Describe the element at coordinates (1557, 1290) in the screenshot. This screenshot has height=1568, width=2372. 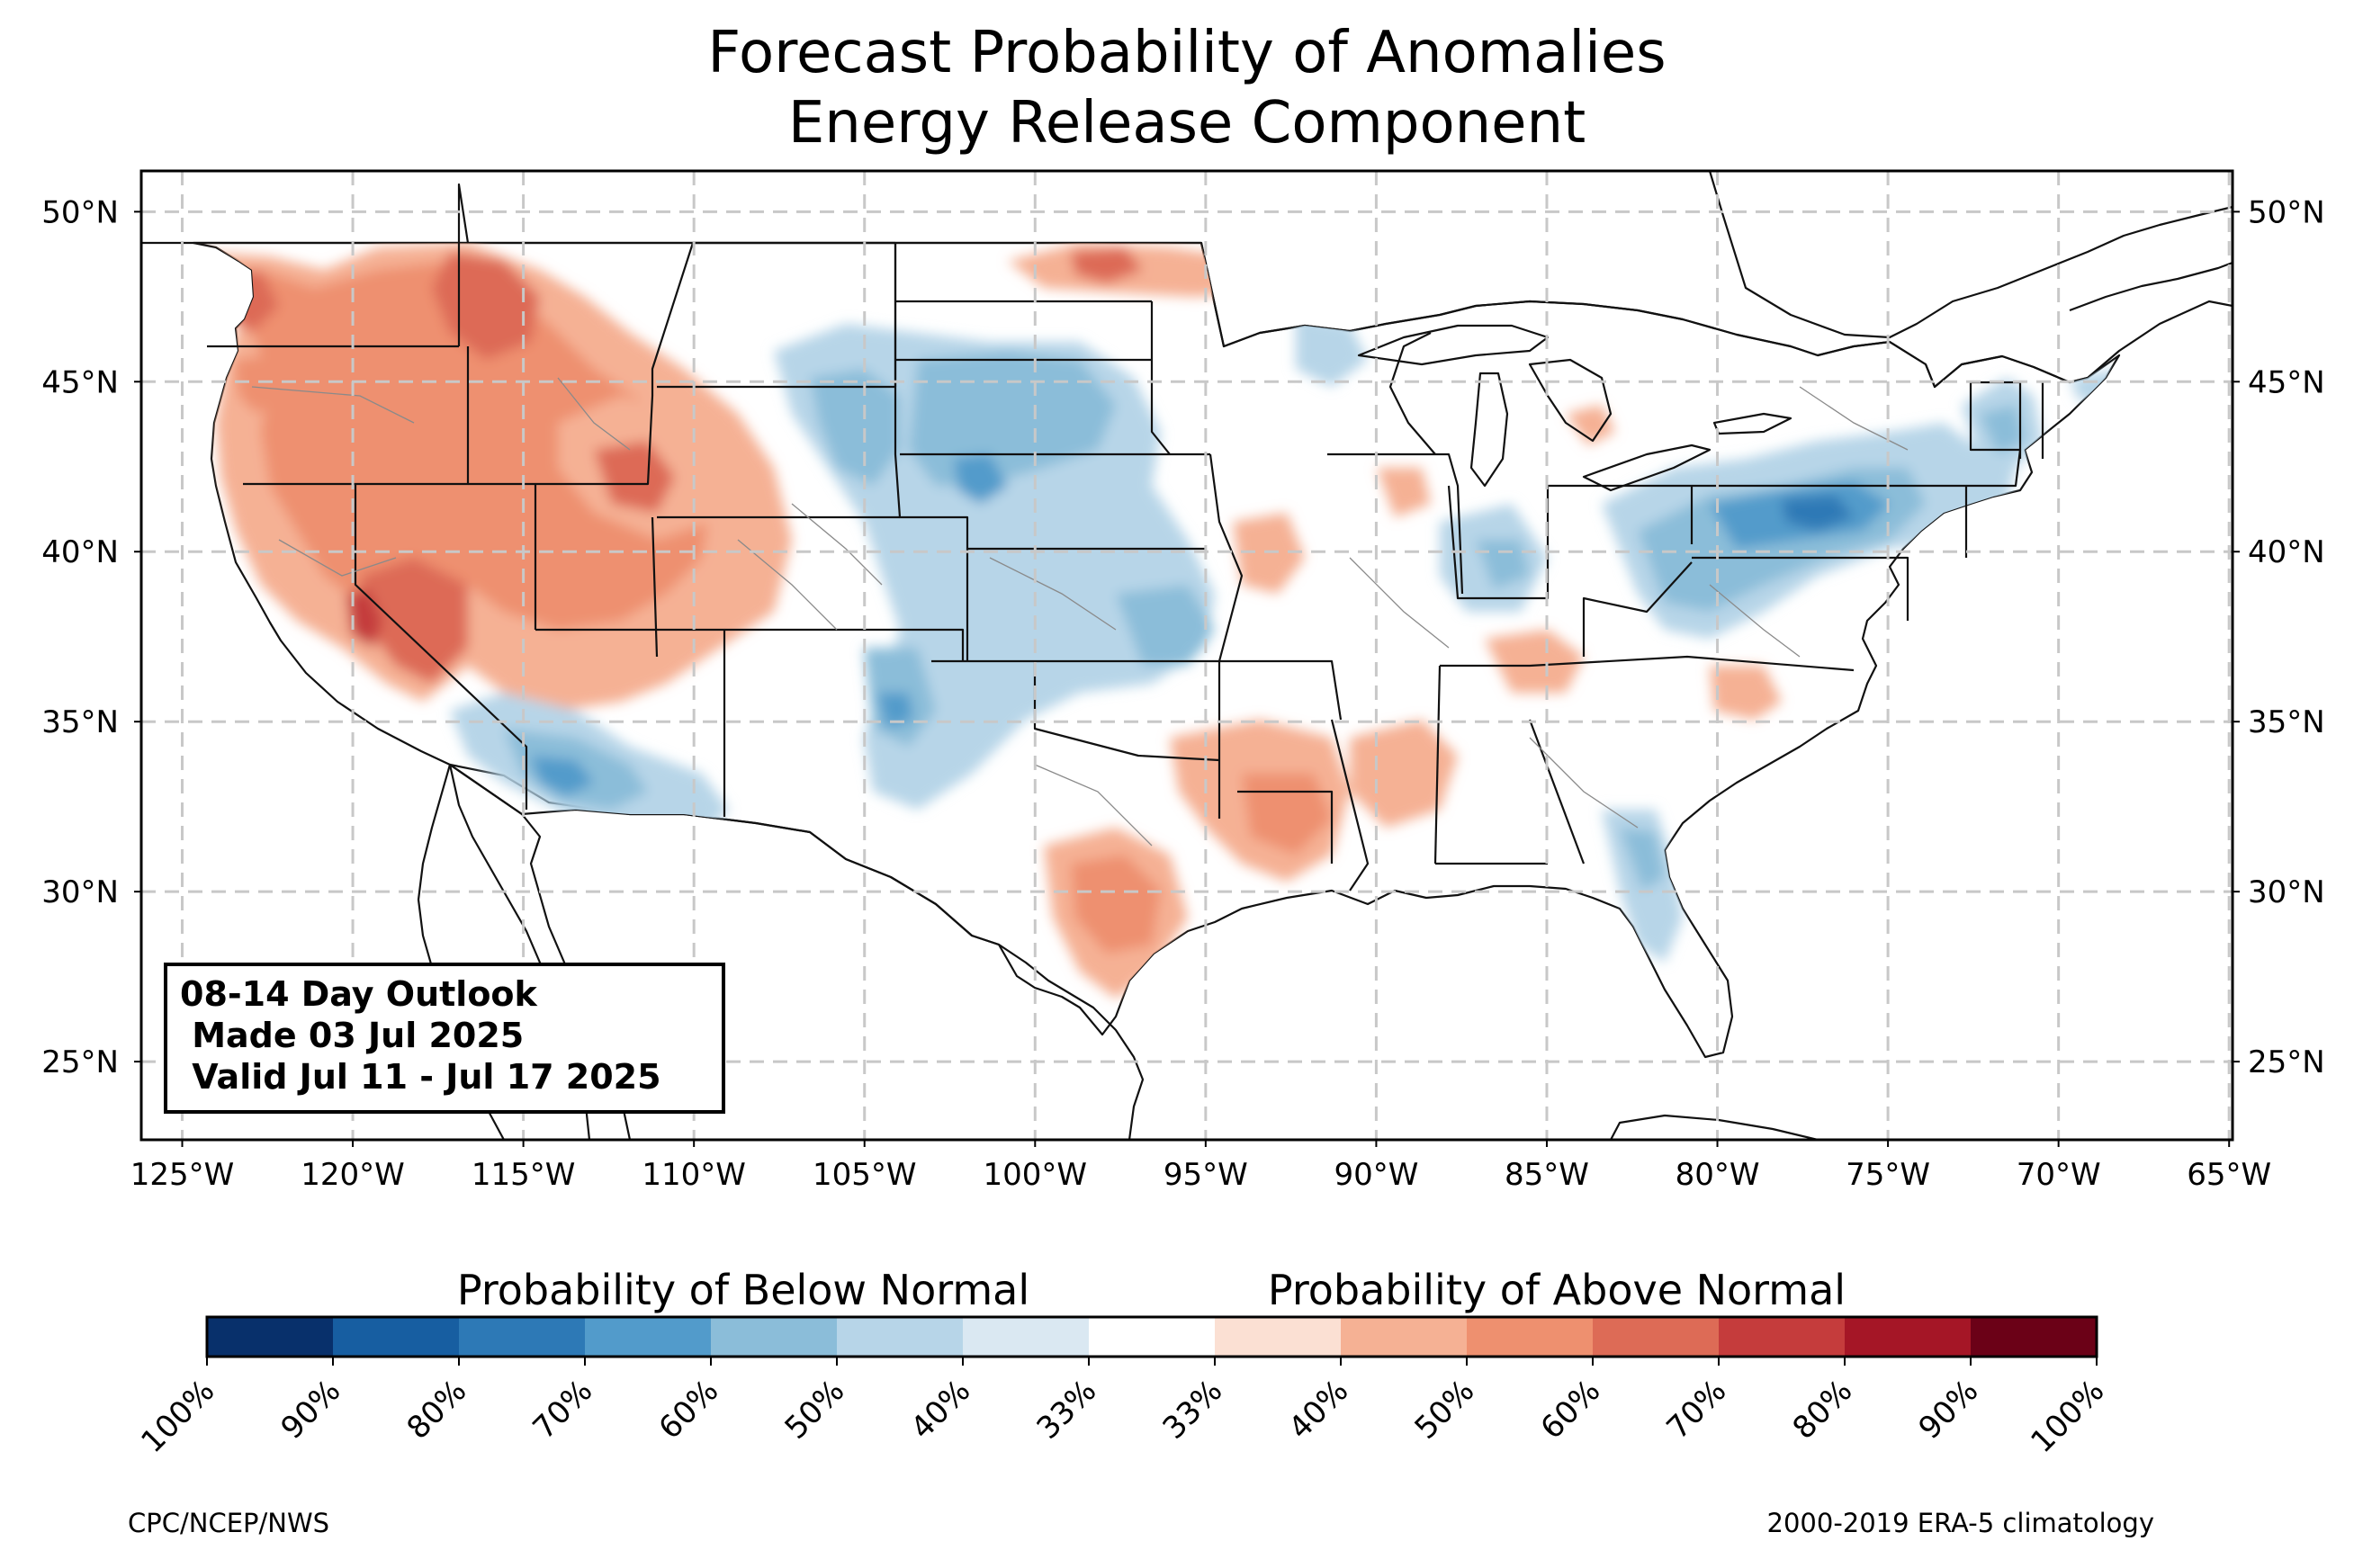
I see `colorbar-above-label: Probability of Above Normal` at that location.